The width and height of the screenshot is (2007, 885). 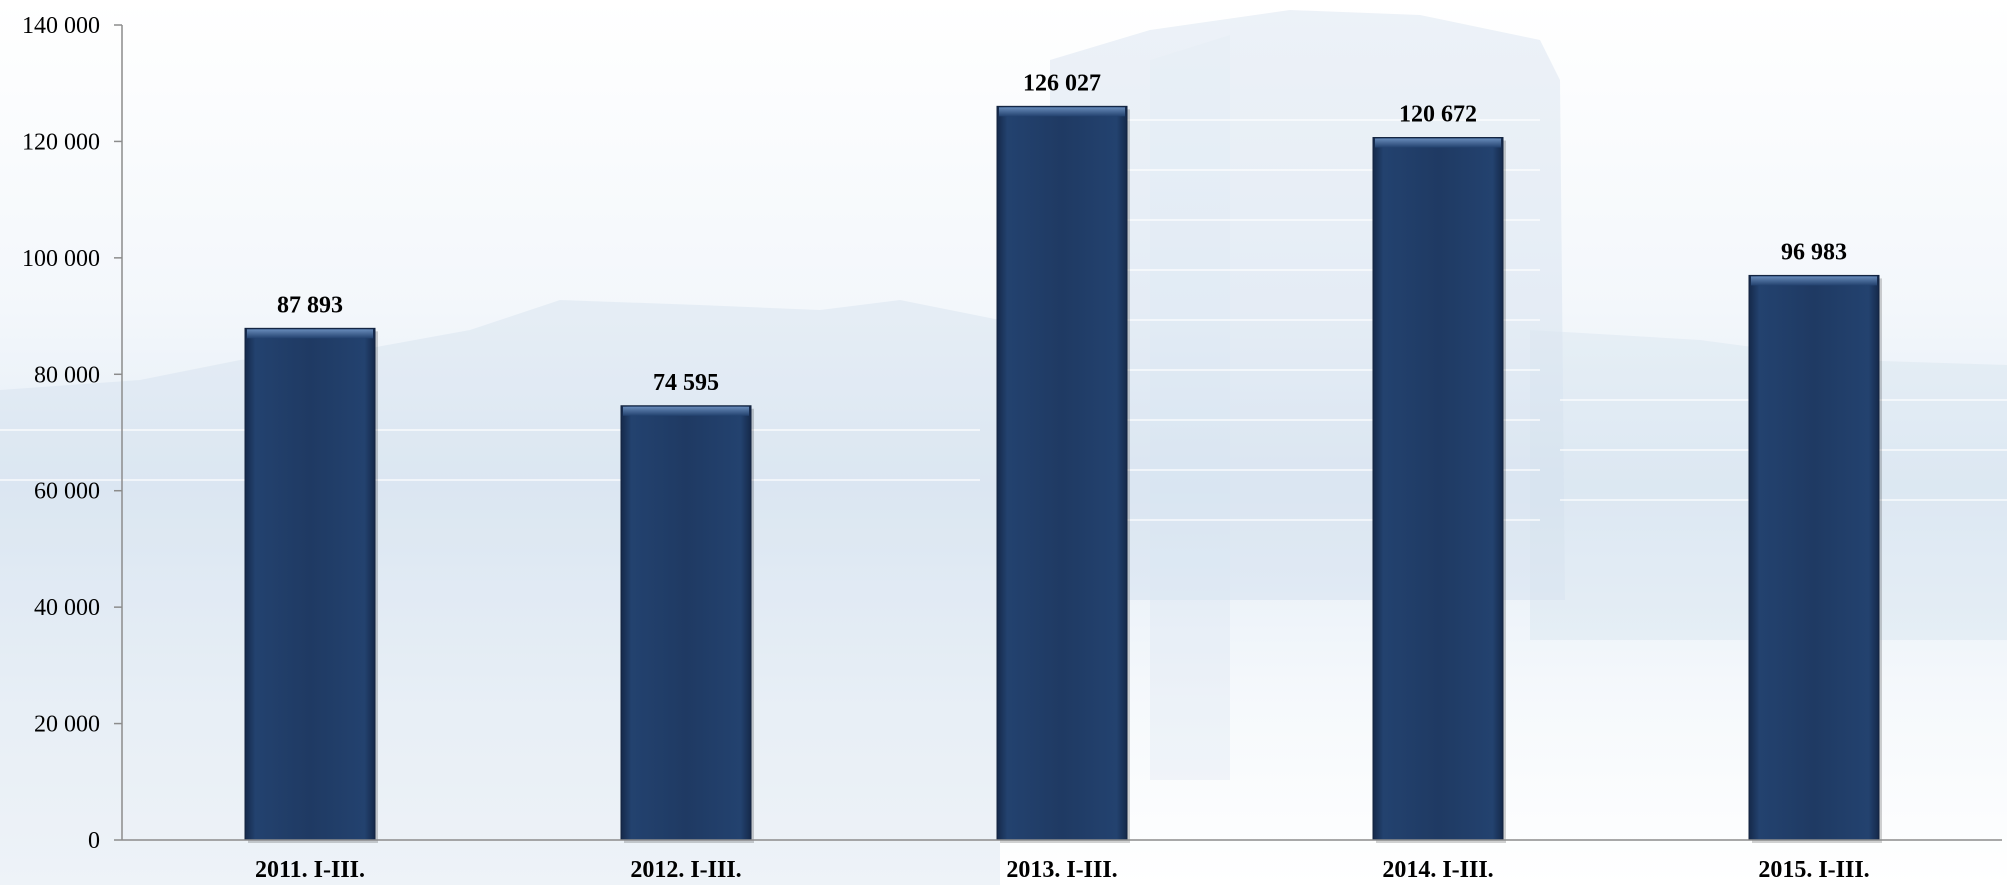 I want to click on data-label: 96 983, so click(x=1814, y=252).